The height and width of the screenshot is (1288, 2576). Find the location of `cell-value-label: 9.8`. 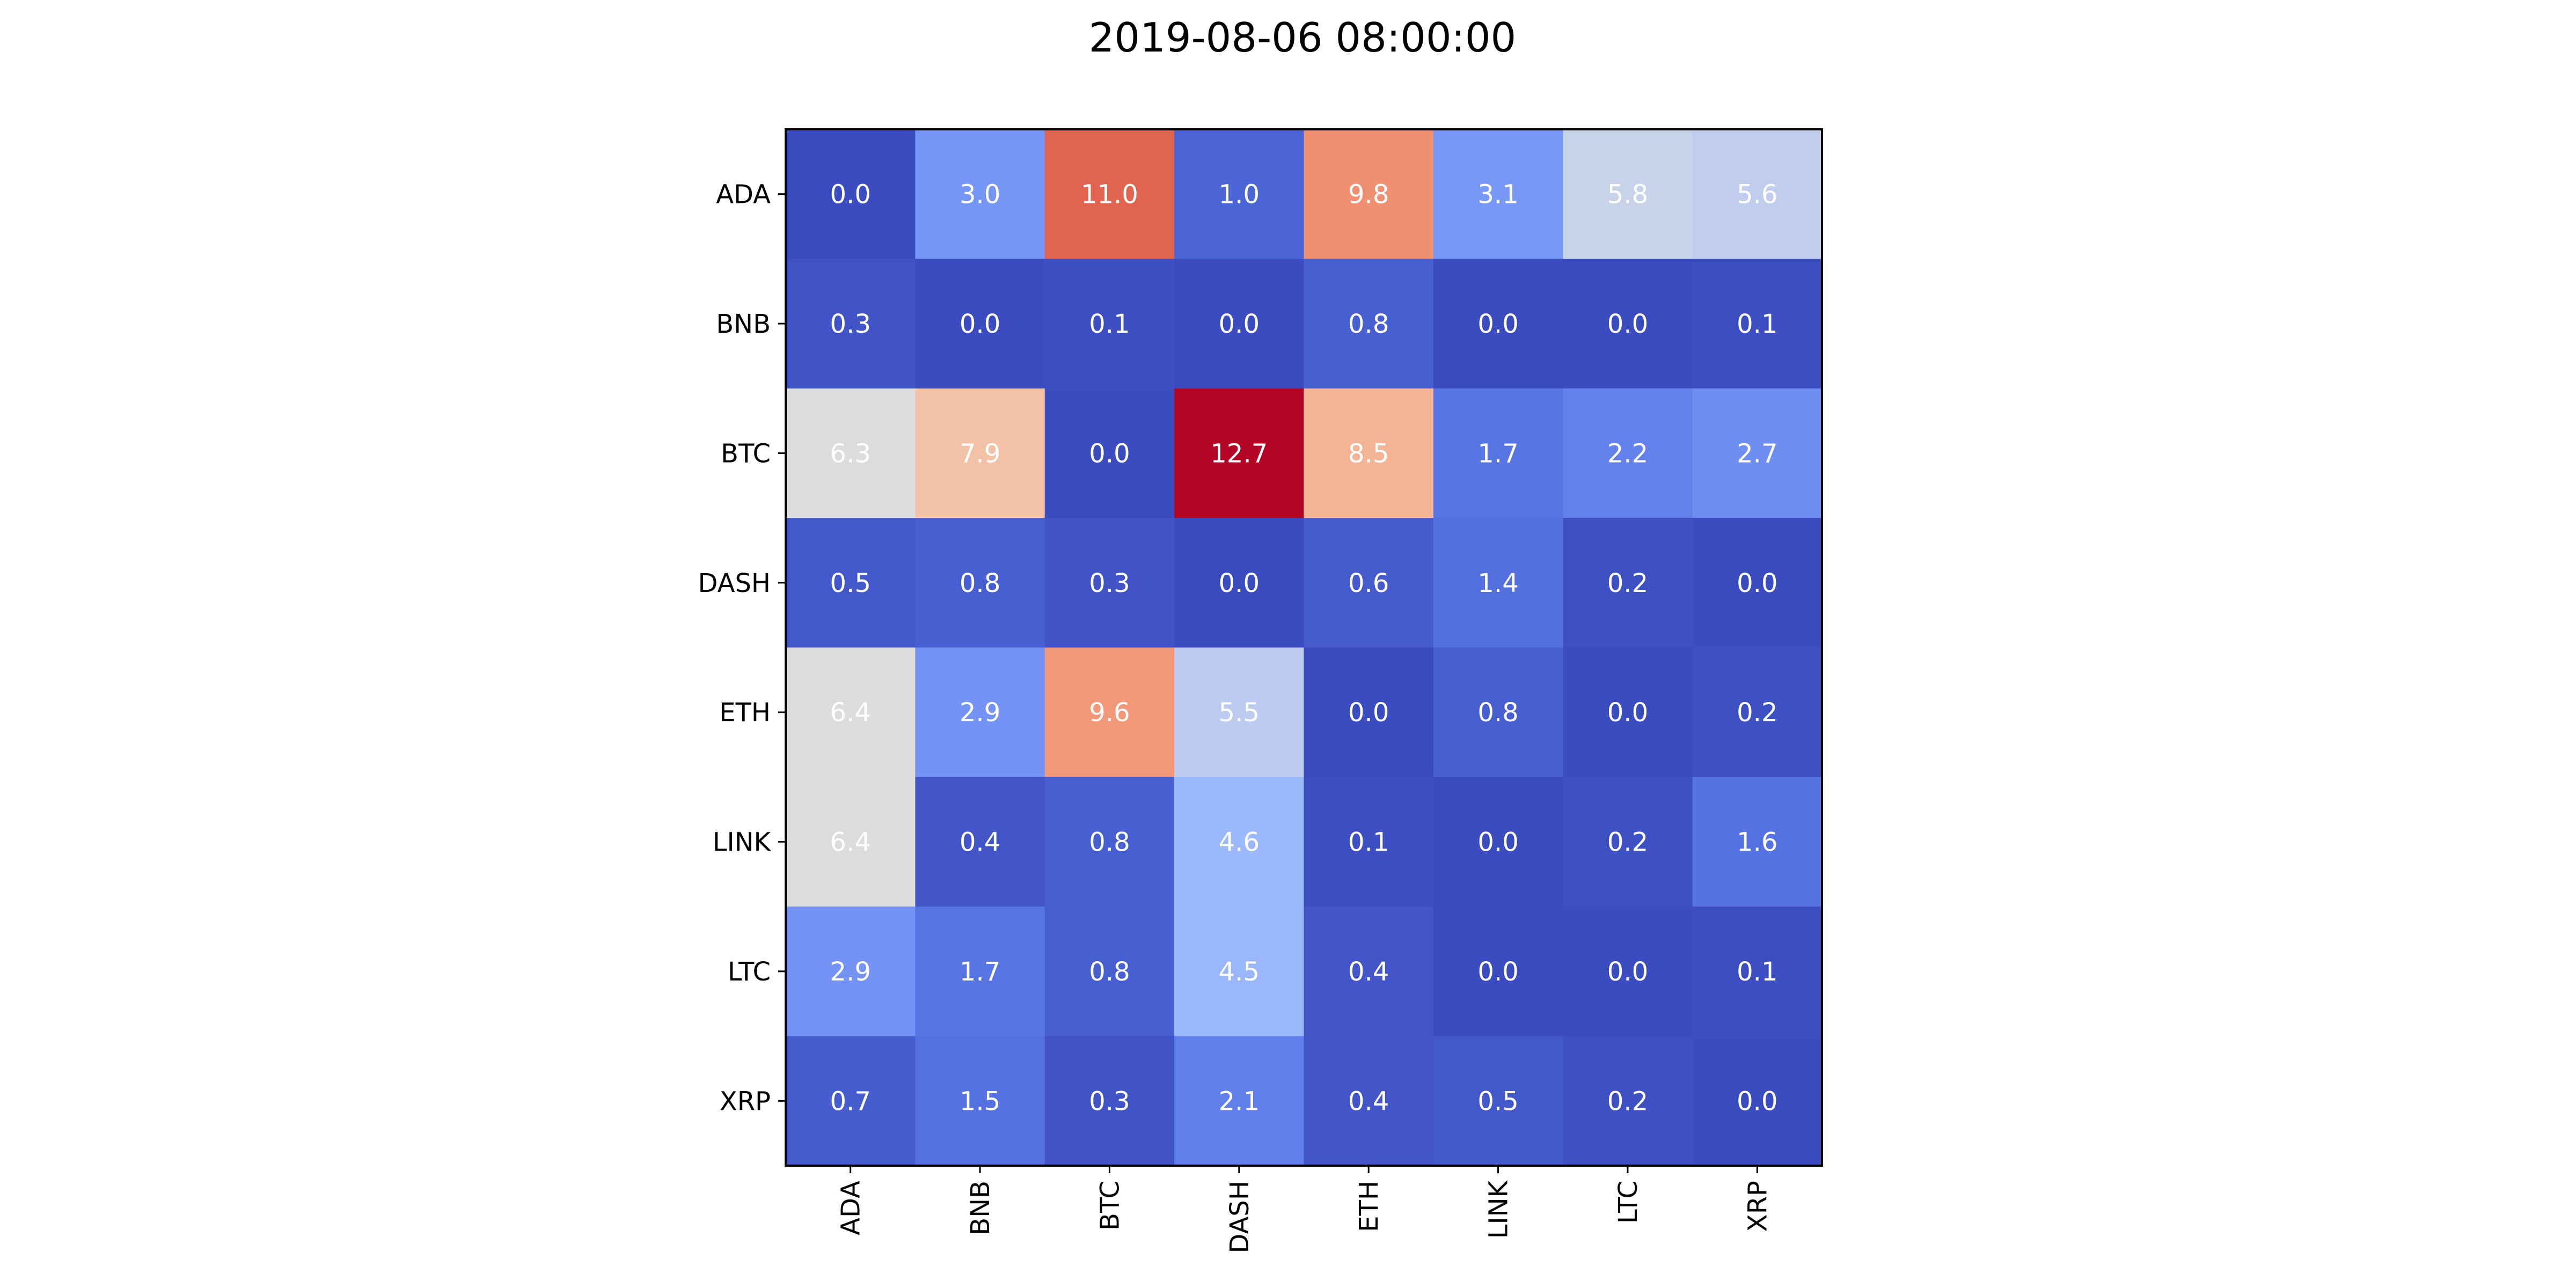

cell-value-label: 9.8 is located at coordinates (1368, 195).